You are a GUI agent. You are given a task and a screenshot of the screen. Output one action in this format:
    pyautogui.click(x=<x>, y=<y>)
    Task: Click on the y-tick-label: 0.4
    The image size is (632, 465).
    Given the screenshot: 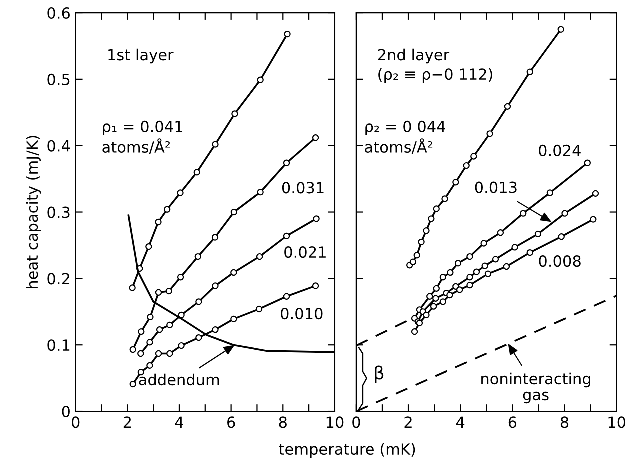 What is the action you would take?
    pyautogui.click(x=59, y=146)
    